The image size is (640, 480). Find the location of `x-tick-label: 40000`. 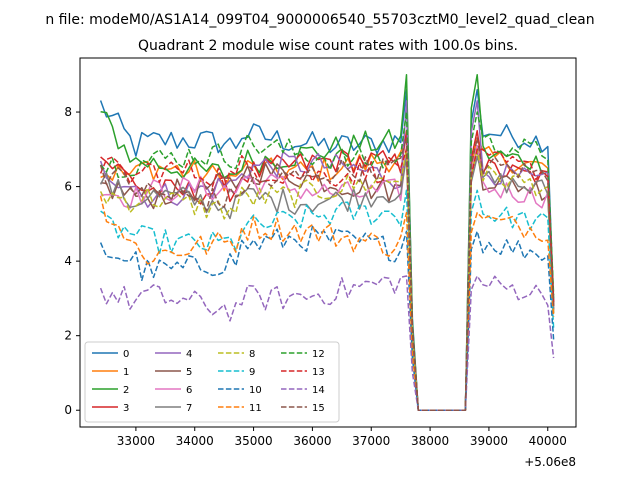

x-tick-label: 40000 is located at coordinates (548, 441).